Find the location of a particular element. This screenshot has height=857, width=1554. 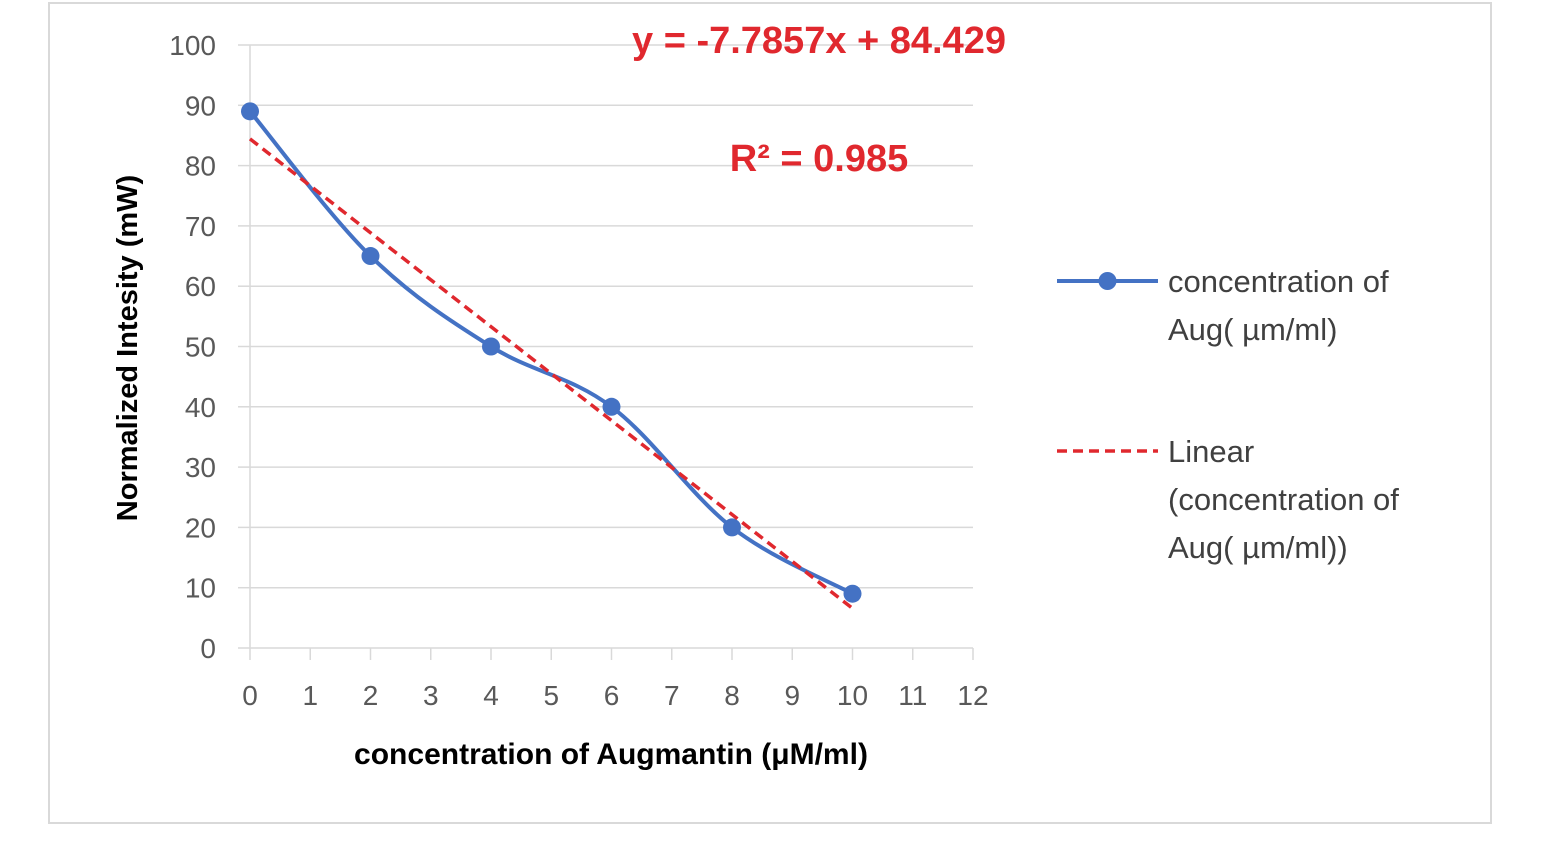

x-tick-label: 3 is located at coordinates (431, 695).